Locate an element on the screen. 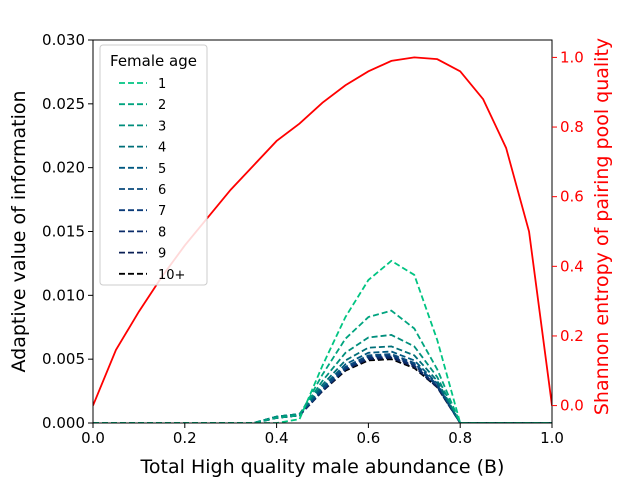  y-axis-left-label: Adaptive value of information is located at coordinates (19, 231).